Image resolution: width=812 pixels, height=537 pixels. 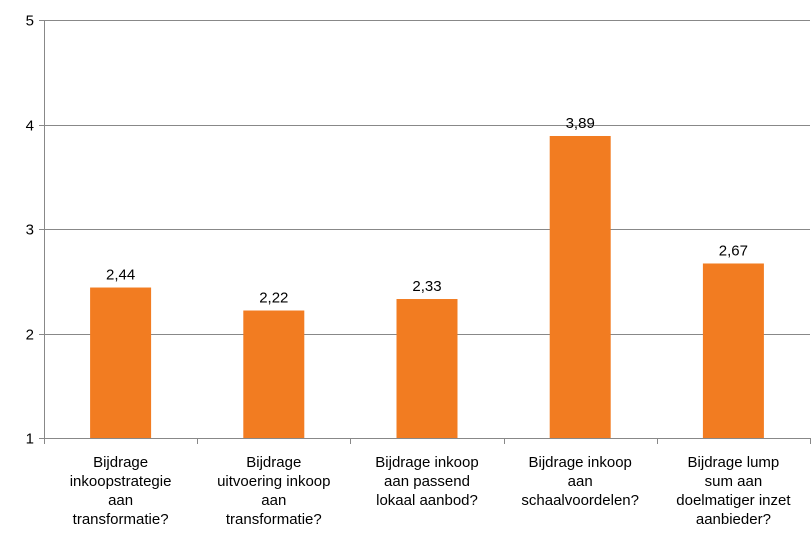 What do you see at coordinates (30, 21) in the screenshot?
I see `y-tick-label: 5` at bounding box center [30, 21].